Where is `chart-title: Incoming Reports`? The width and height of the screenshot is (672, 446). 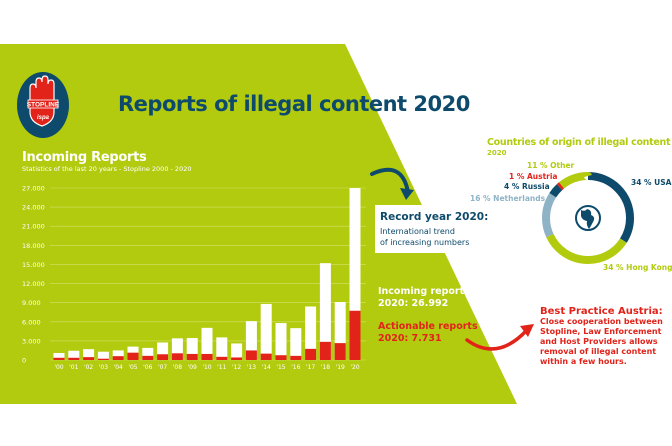 chart-title: Incoming Reports is located at coordinates (84, 157).